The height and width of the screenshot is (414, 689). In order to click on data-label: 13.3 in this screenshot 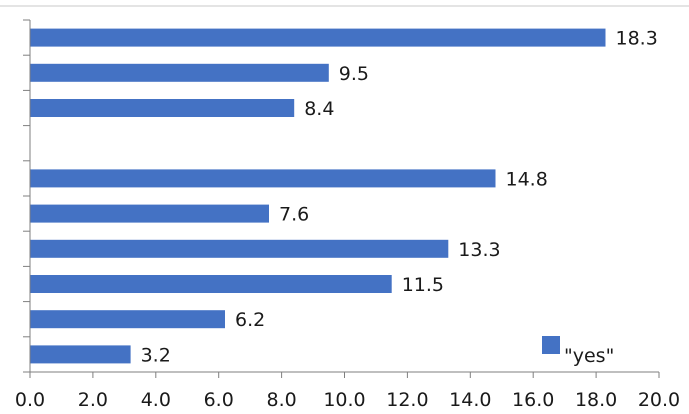, I will do `click(479, 250)`.